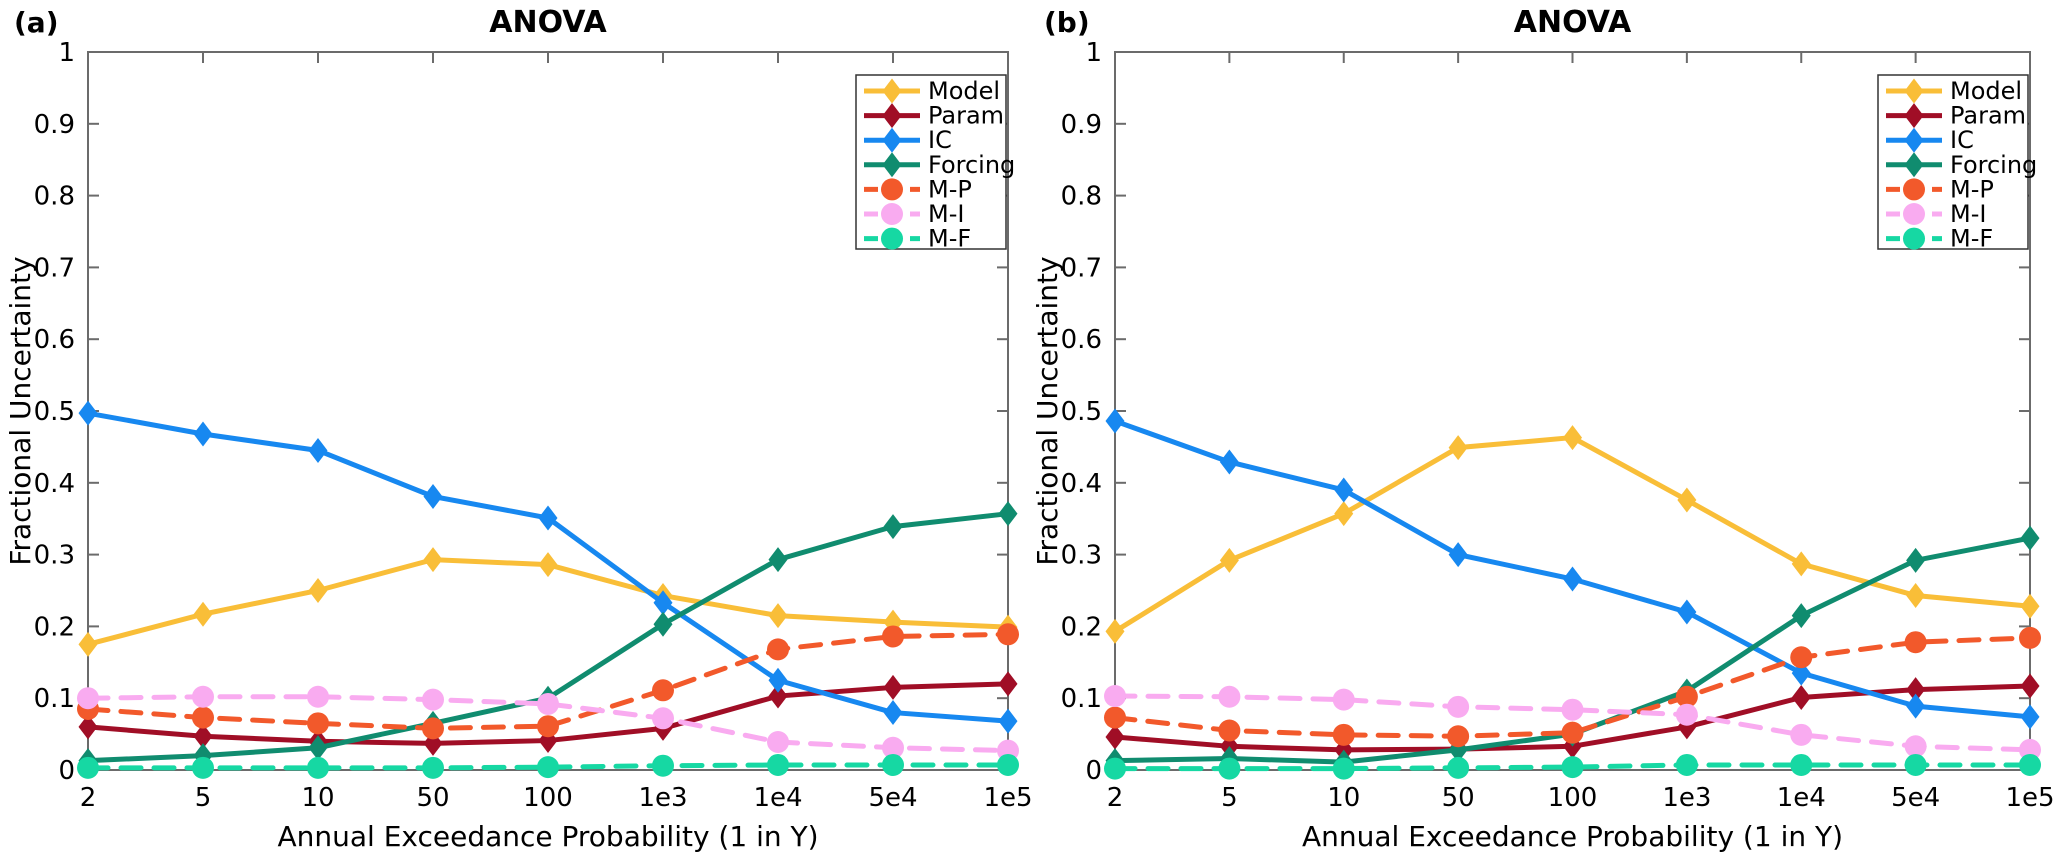  I want to click on y-tick-label: 0.9, so click(54, 125).